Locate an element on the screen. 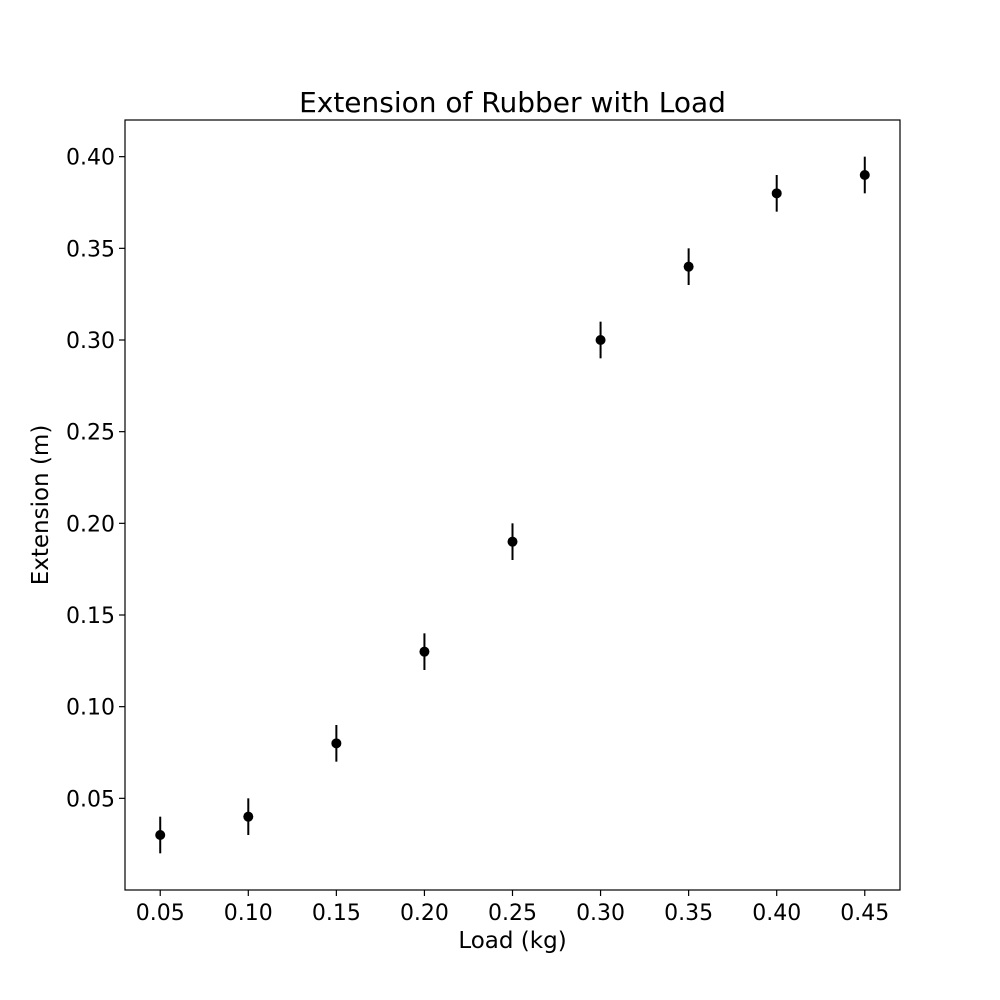 The height and width of the screenshot is (1000, 1000). y-tick-label: 0.30 is located at coordinates (90, 341).